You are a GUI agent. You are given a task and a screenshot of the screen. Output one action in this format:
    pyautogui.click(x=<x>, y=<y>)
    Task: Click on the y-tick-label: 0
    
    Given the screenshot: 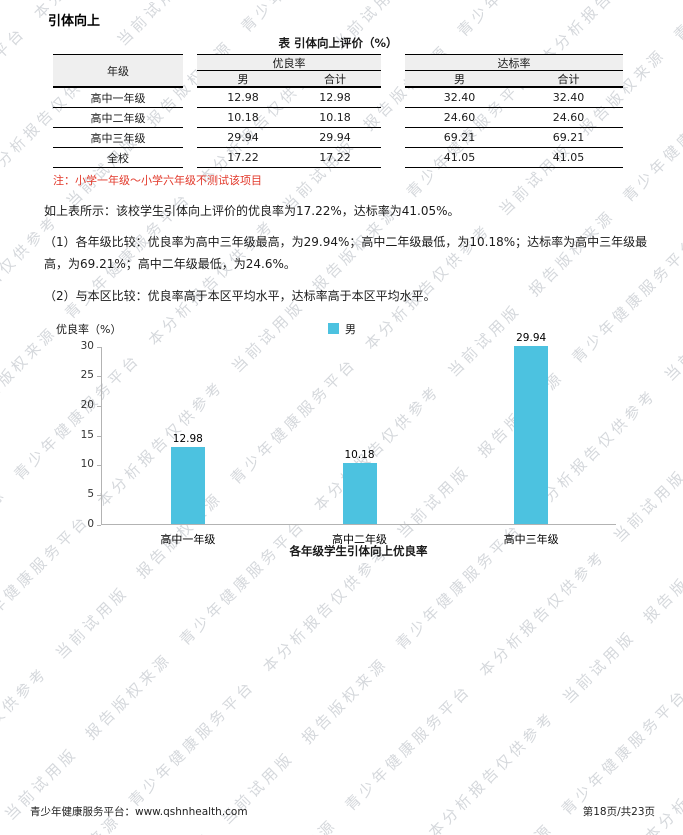 What is the action you would take?
    pyautogui.click(x=90, y=523)
    